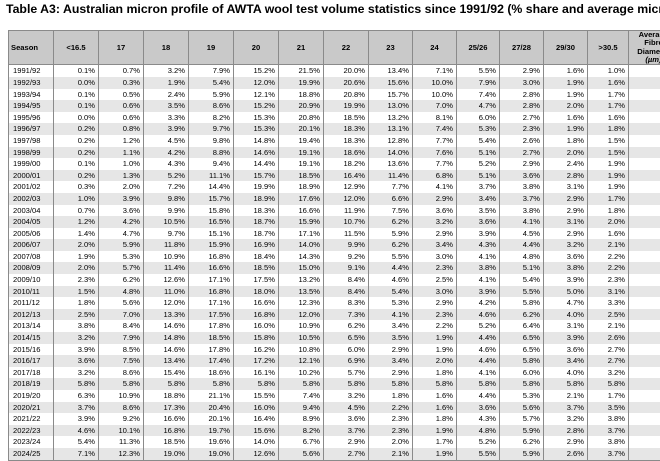  I want to click on share-cell: 18.3%, so click(256, 211).